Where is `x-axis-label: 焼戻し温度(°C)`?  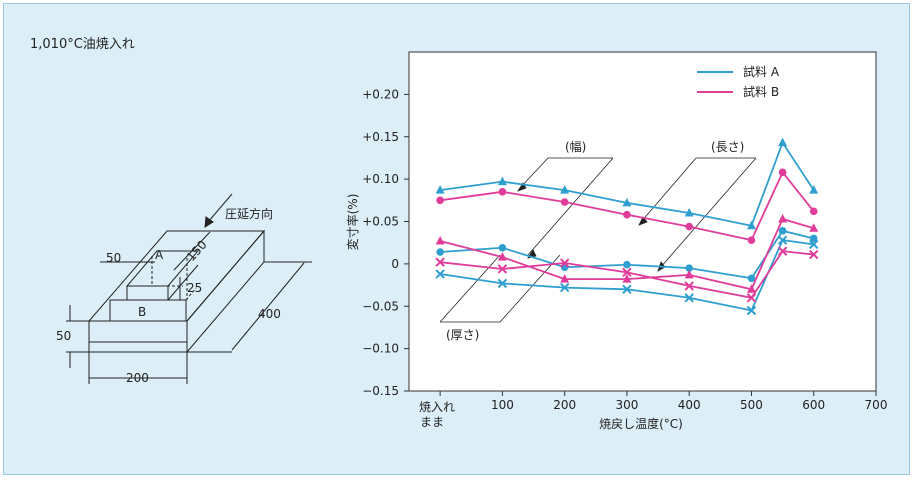
x-axis-label: 焼戻し温度(°C) is located at coordinates (641, 423).